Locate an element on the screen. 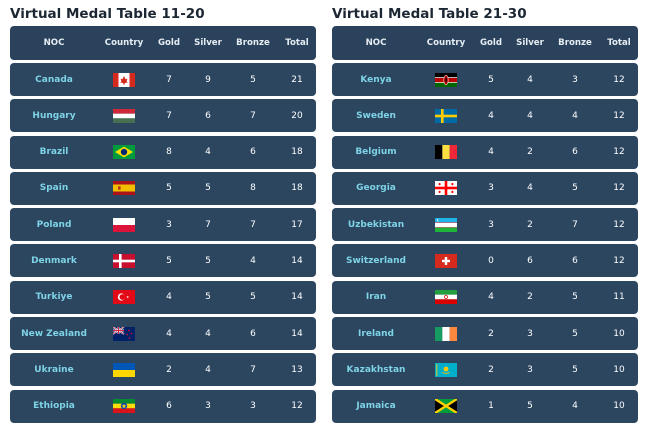 This screenshot has width=650, height=435. ethiopia-flag-icon is located at coordinates (124, 406).